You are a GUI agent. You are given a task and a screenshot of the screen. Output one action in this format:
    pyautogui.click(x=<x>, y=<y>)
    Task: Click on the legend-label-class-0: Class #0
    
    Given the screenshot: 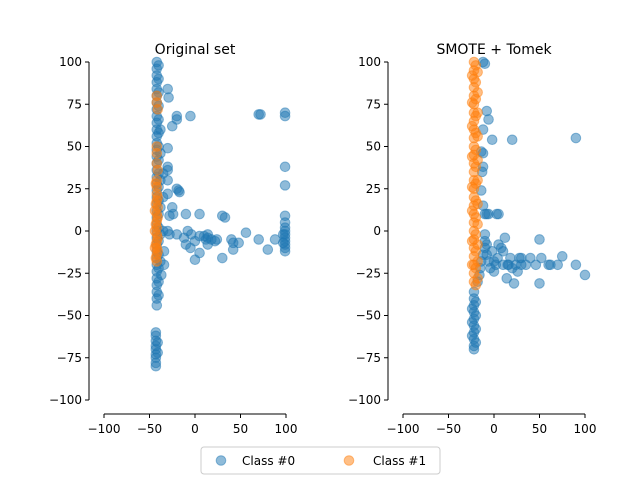 What is the action you would take?
    pyautogui.click(x=268, y=461)
    